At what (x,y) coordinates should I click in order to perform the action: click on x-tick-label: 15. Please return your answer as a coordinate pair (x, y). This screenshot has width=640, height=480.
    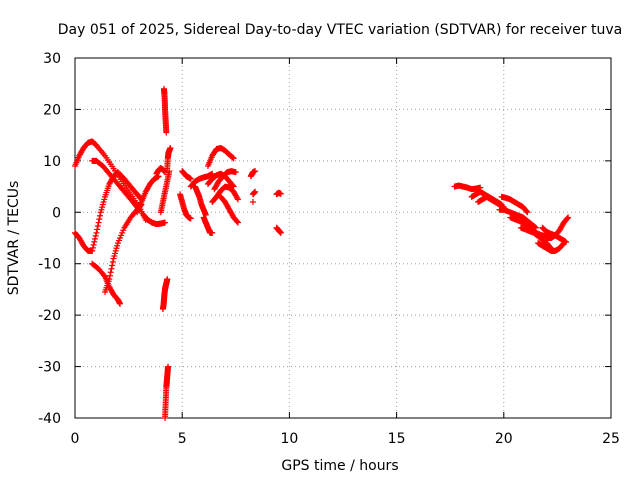
    Looking at the image, I should click on (397, 439).